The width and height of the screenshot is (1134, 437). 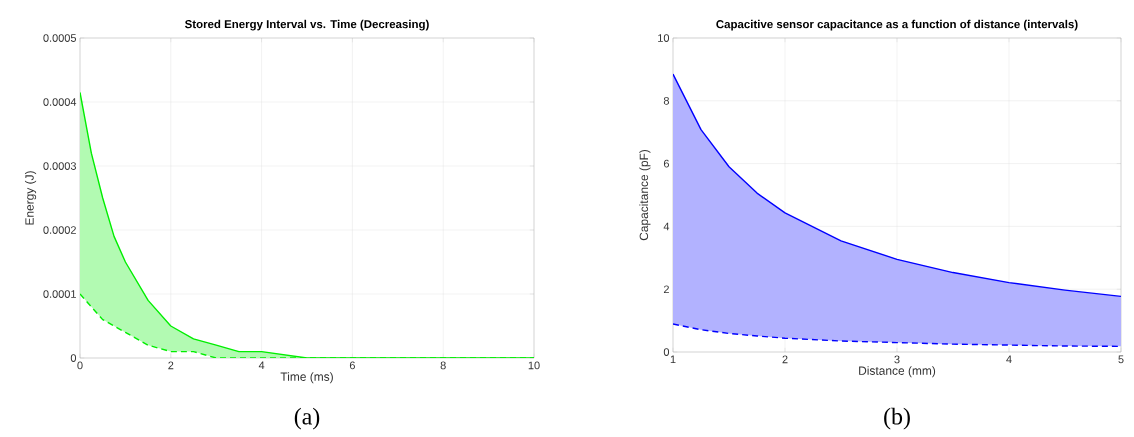 What do you see at coordinates (30, 198) in the screenshot?
I see `y-axis-title: Energy (J)` at bounding box center [30, 198].